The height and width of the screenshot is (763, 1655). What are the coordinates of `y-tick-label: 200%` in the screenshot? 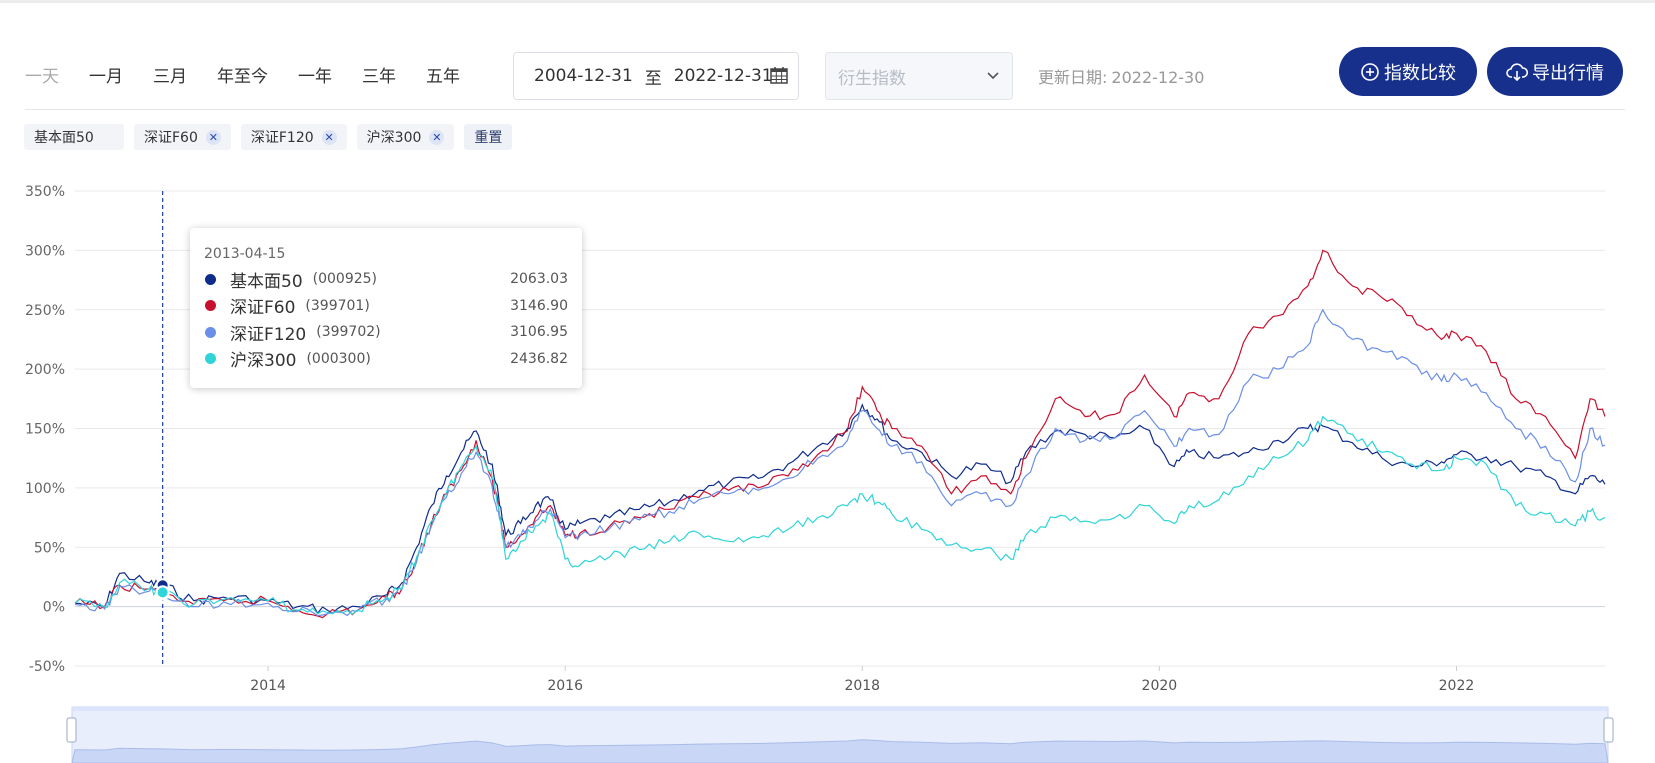 It's located at (45, 370).